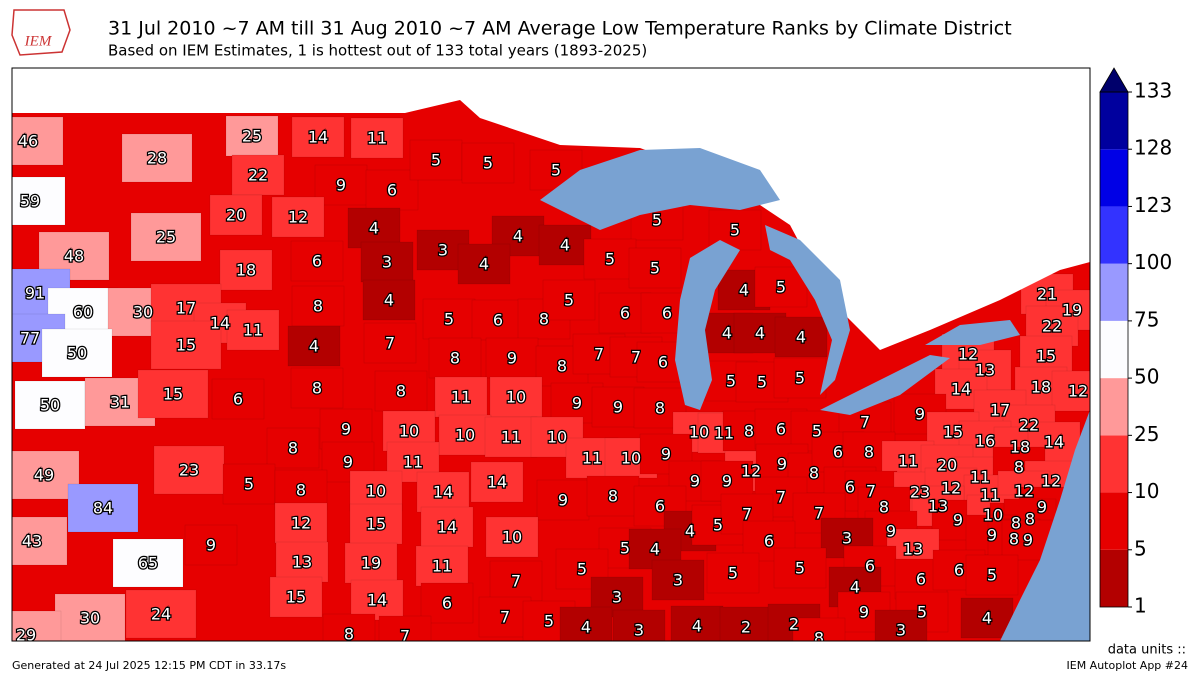 Image resolution: width=1200 pixels, height=675 pixels. I want to click on district-label: 49, so click(44, 475).